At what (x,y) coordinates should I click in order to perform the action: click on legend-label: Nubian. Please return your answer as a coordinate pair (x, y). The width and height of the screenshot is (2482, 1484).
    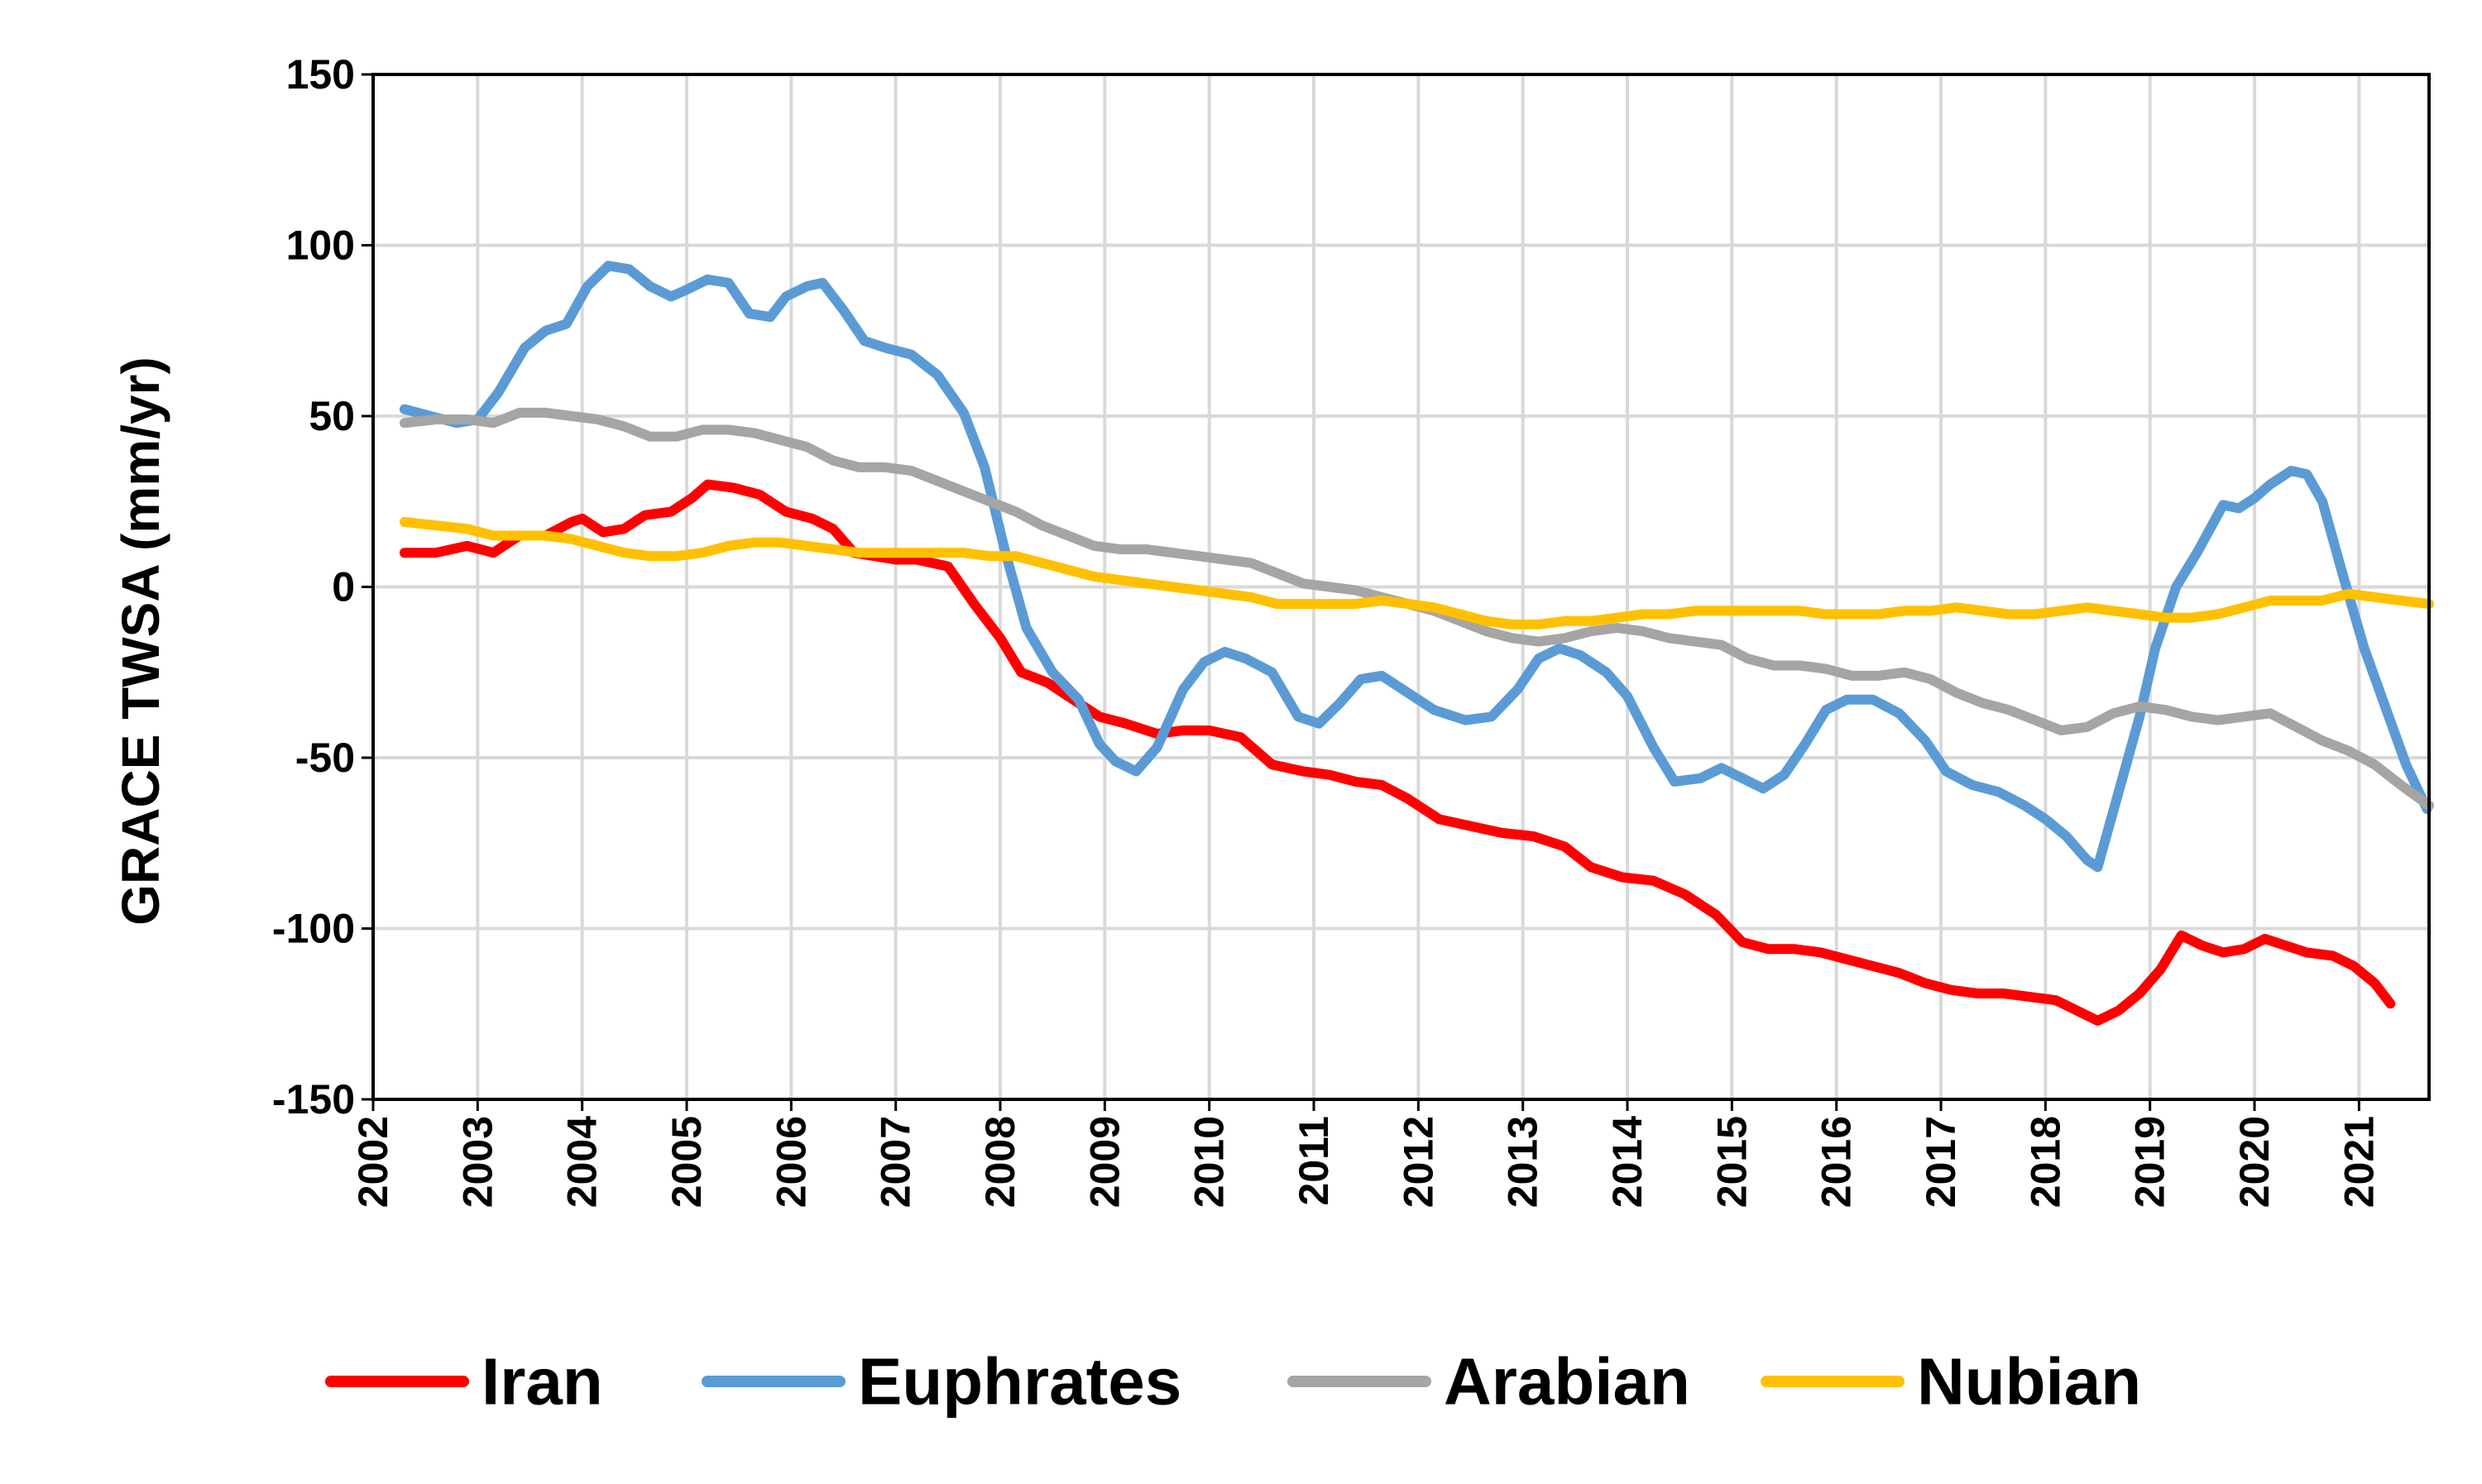
    Looking at the image, I should click on (2029, 1382).